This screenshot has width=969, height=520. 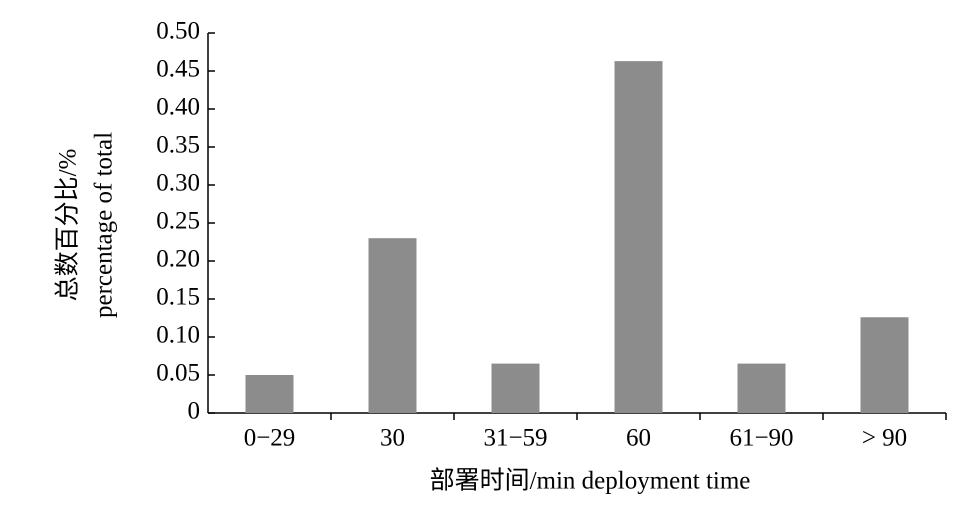 I want to click on x-tick-label: > 90, so click(x=884, y=438).